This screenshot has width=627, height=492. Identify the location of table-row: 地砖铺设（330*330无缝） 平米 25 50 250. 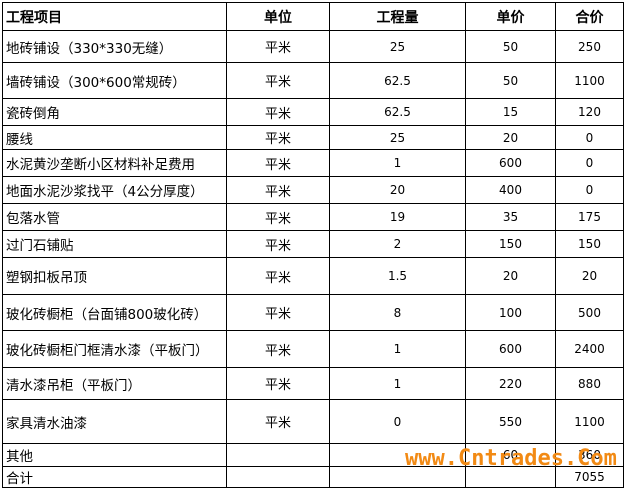
(313, 46).